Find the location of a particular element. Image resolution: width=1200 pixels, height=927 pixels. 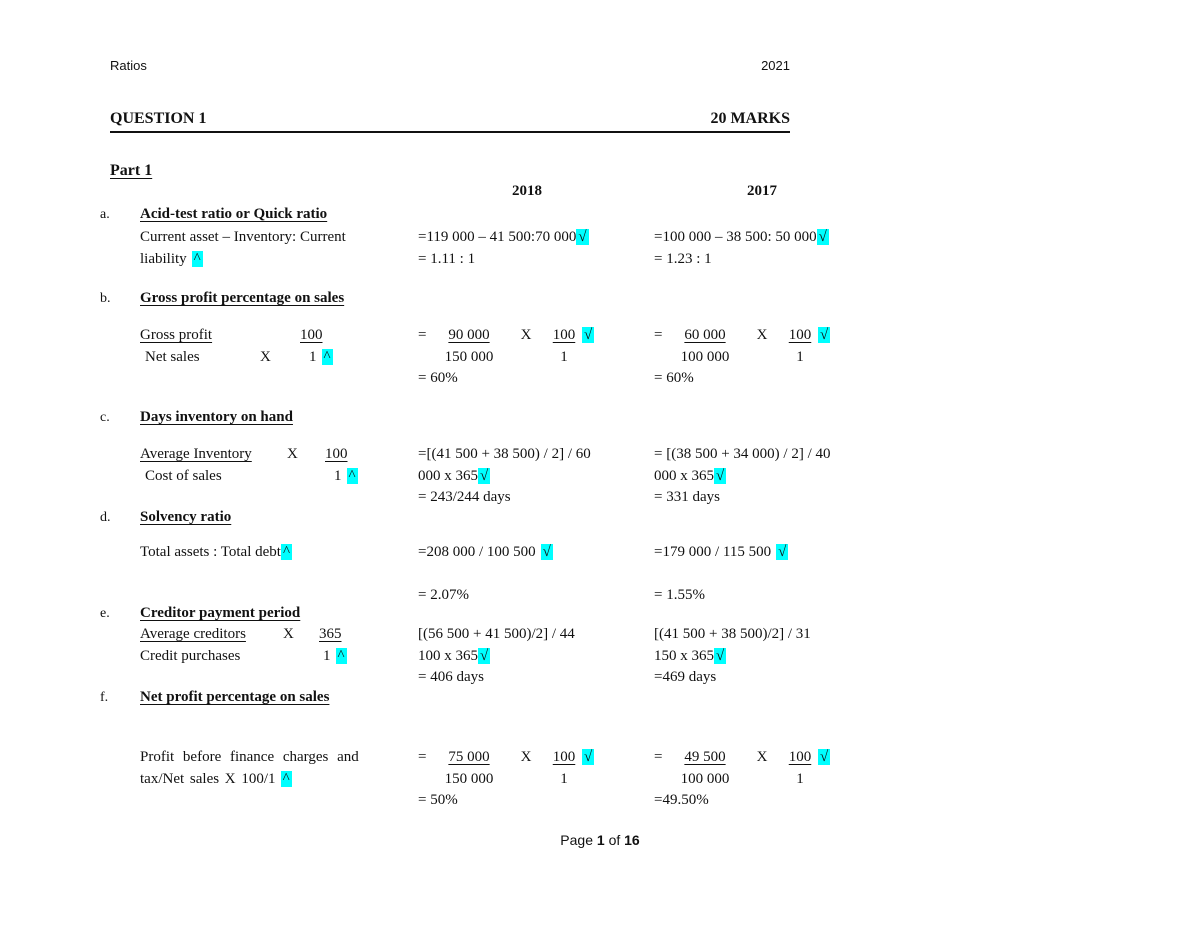

section-e-letter: e. is located at coordinates (105, 613).